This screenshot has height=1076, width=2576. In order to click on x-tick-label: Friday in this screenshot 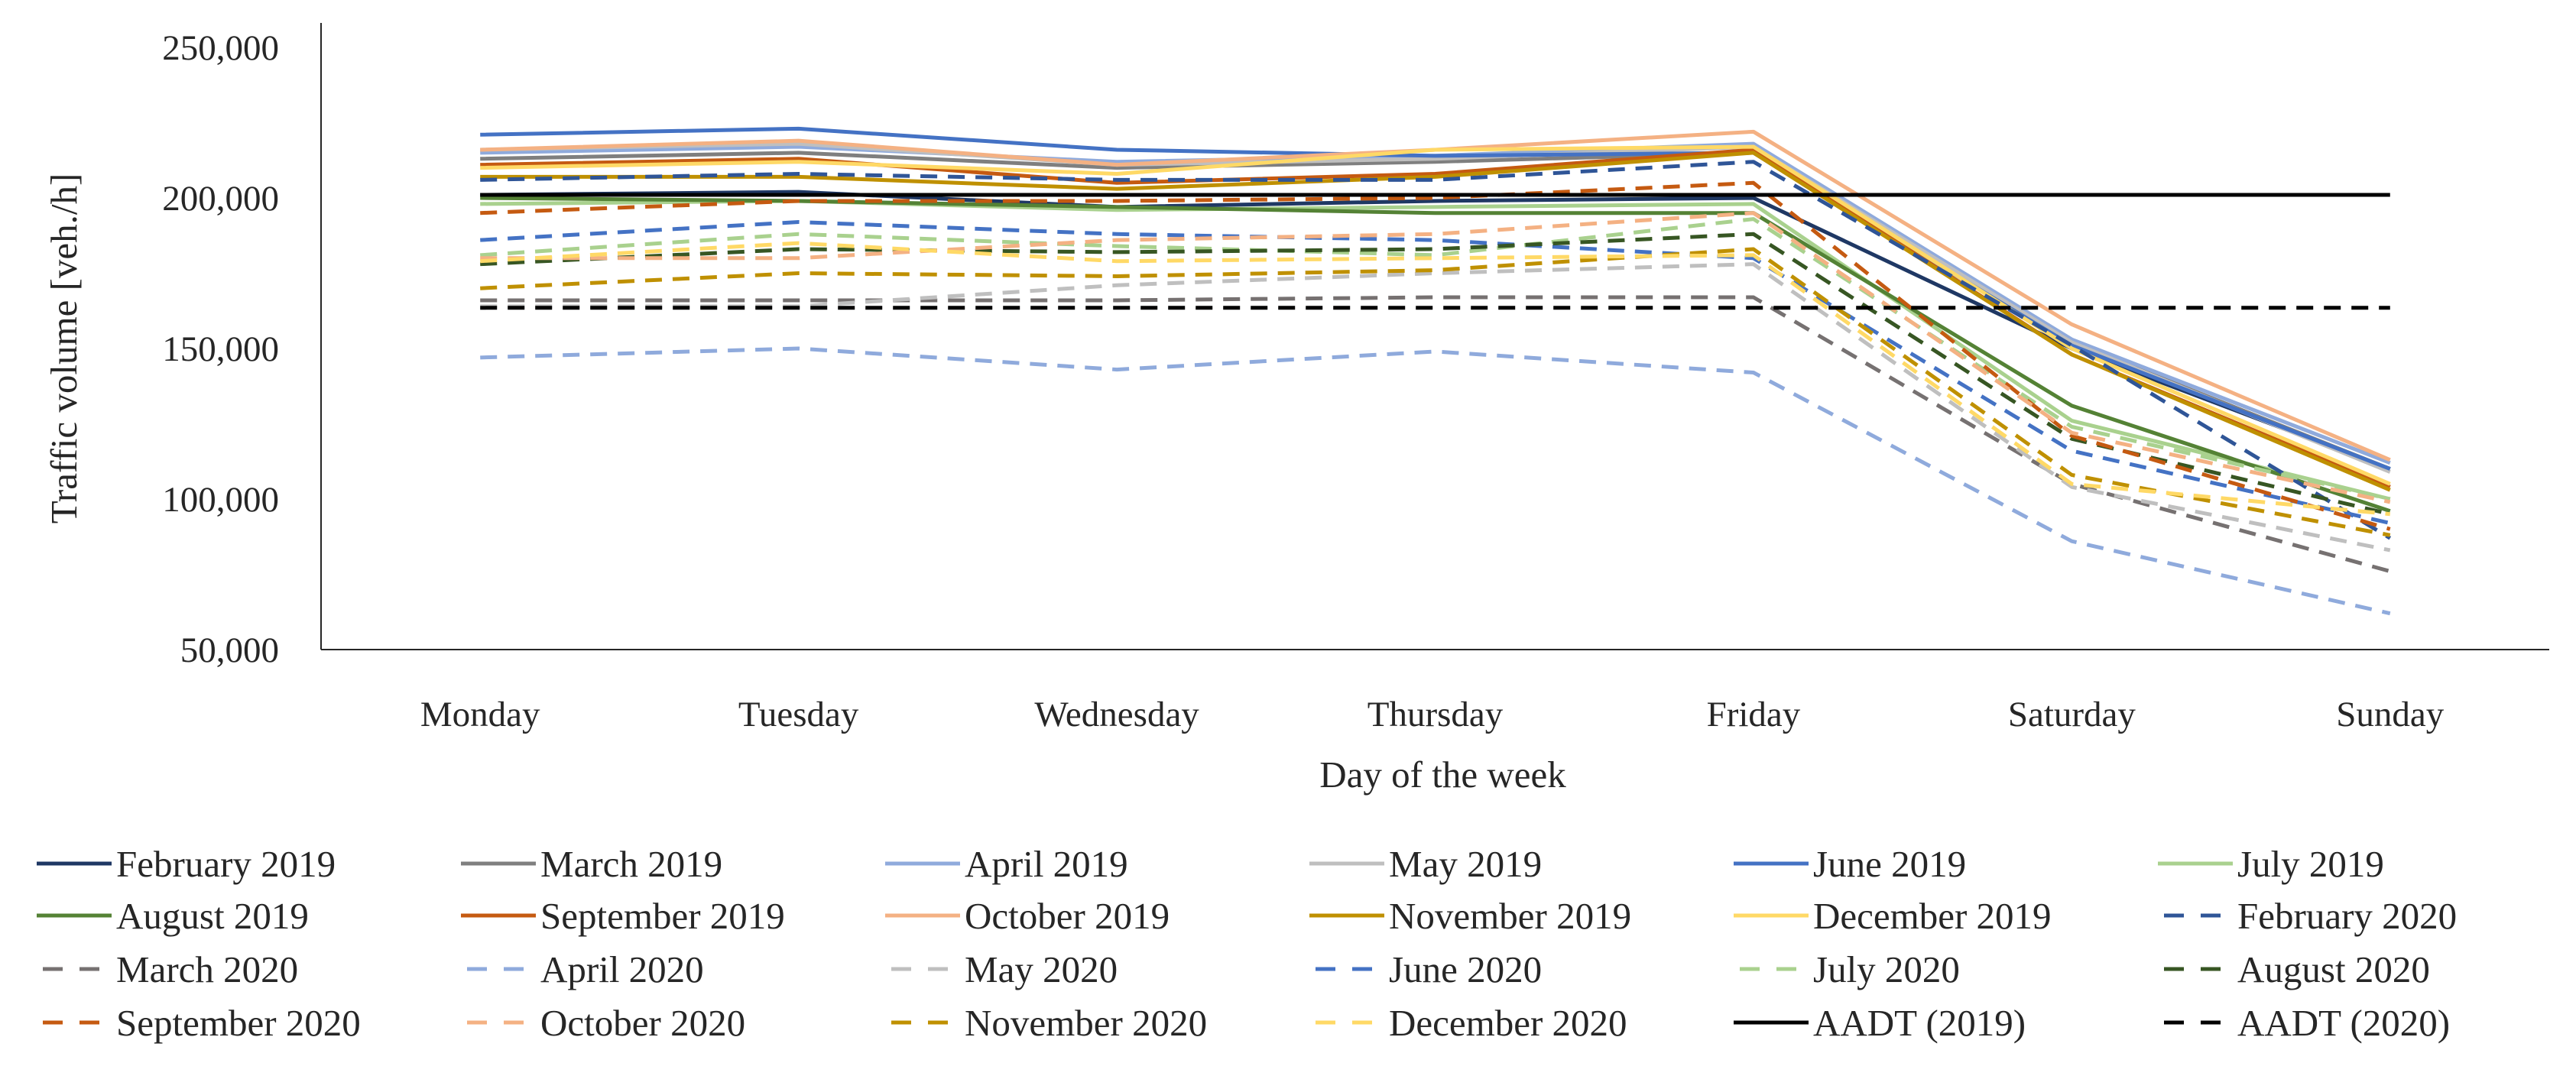, I will do `click(1754, 714)`.